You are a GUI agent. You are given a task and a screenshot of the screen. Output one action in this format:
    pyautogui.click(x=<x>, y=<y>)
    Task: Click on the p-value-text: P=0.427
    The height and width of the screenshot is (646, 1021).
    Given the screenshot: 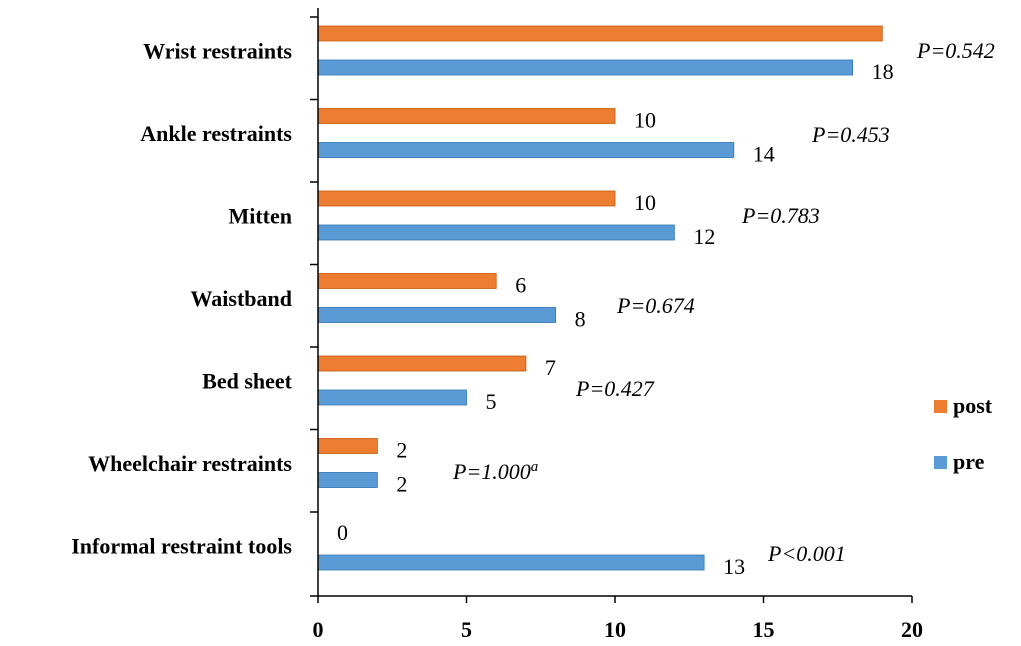 What is the action you would take?
    pyautogui.click(x=615, y=388)
    